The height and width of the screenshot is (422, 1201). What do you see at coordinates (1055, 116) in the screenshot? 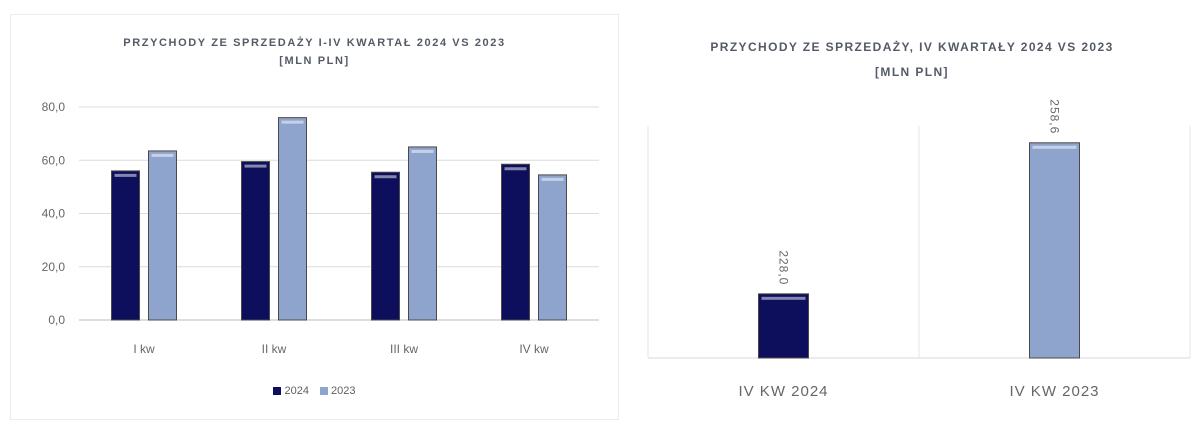
I see `data-label: 258,6` at bounding box center [1055, 116].